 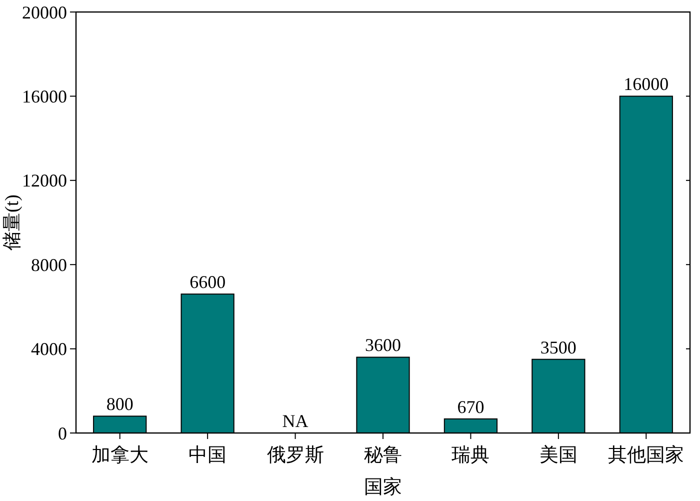 What do you see at coordinates (295, 421) in the screenshot?
I see `text: NA` at bounding box center [295, 421].